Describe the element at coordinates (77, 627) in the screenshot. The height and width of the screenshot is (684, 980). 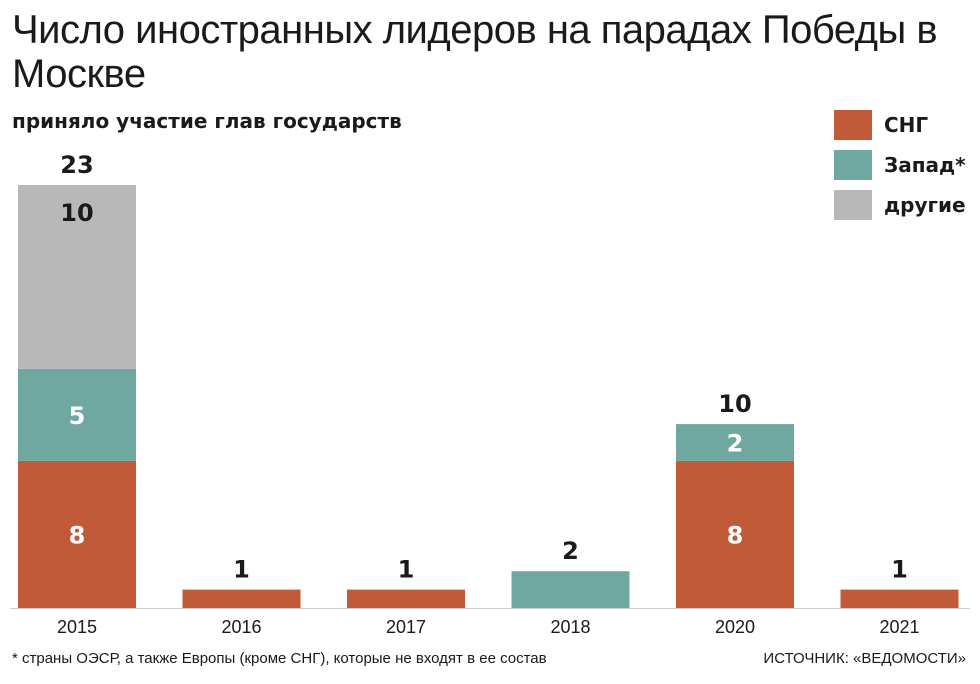
I see `x-tick-label-2015: 2015` at that location.